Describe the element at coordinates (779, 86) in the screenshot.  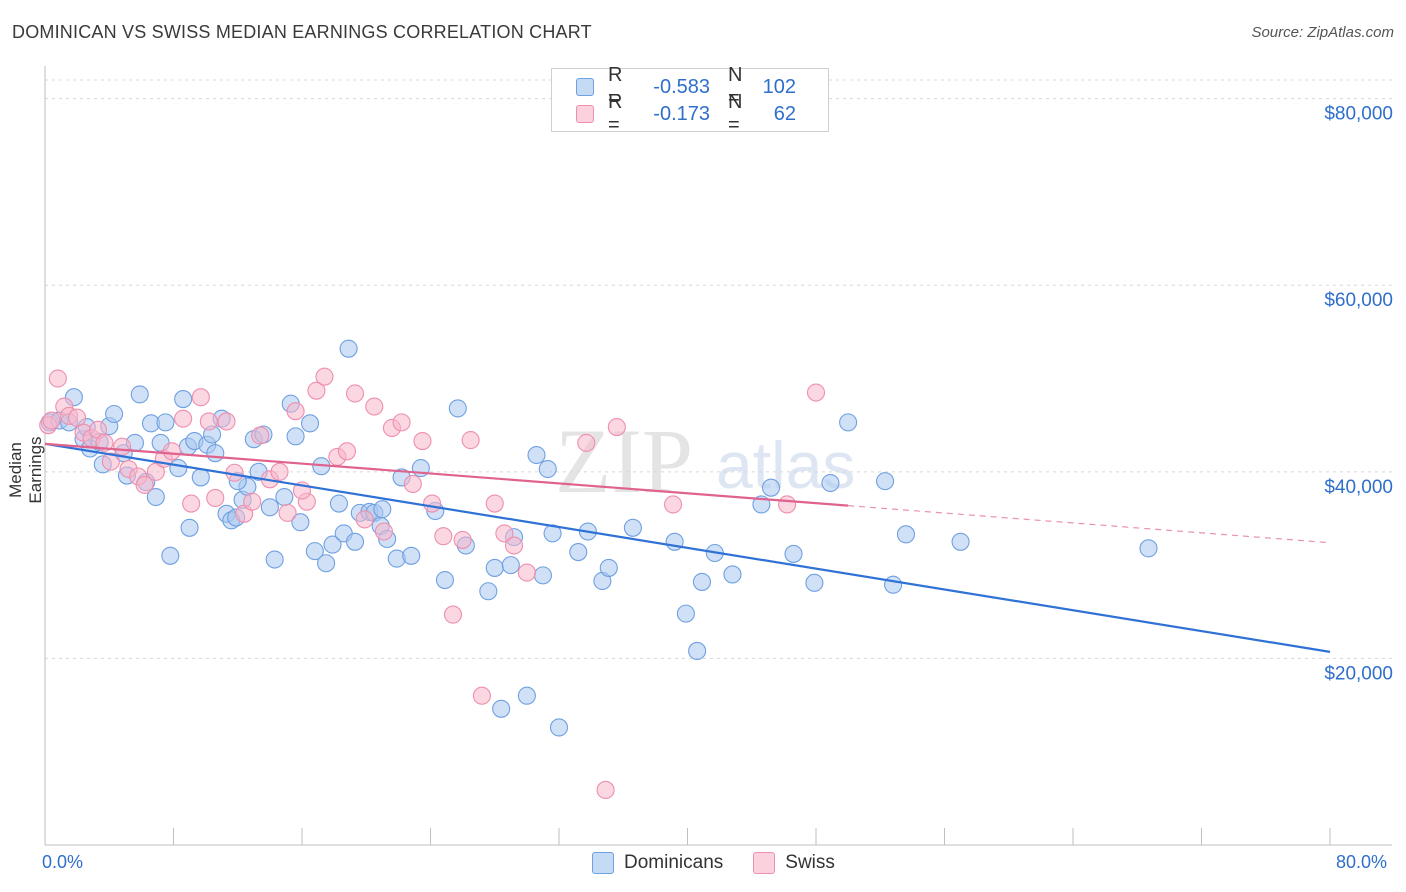
I see `legend-n-value: 102` at that location.